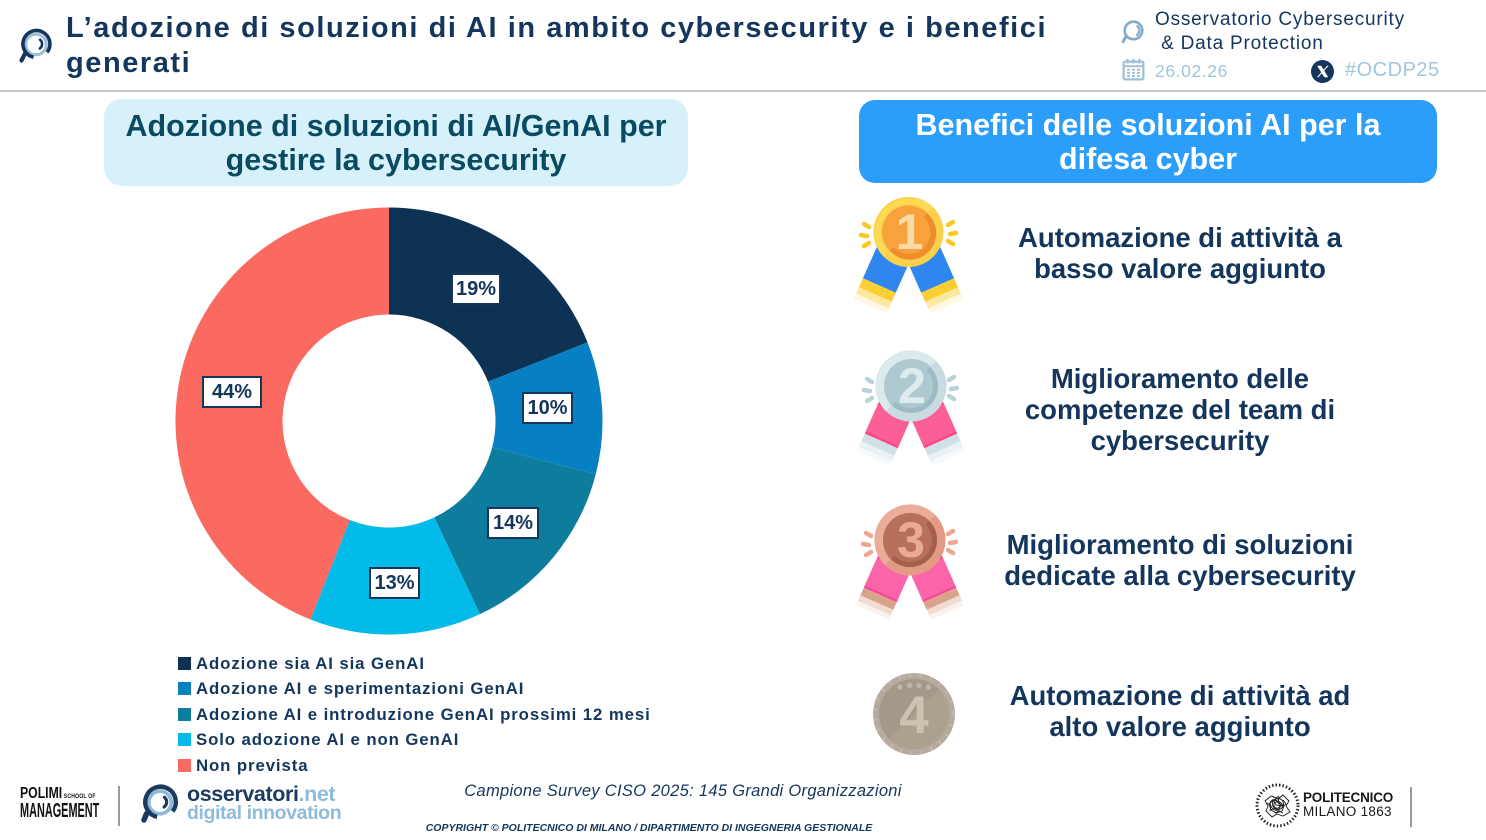 The height and width of the screenshot is (840, 1486). What do you see at coordinates (914, 715) in the screenshot?
I see `svg-text: 4` at bounding box center [914, 715].